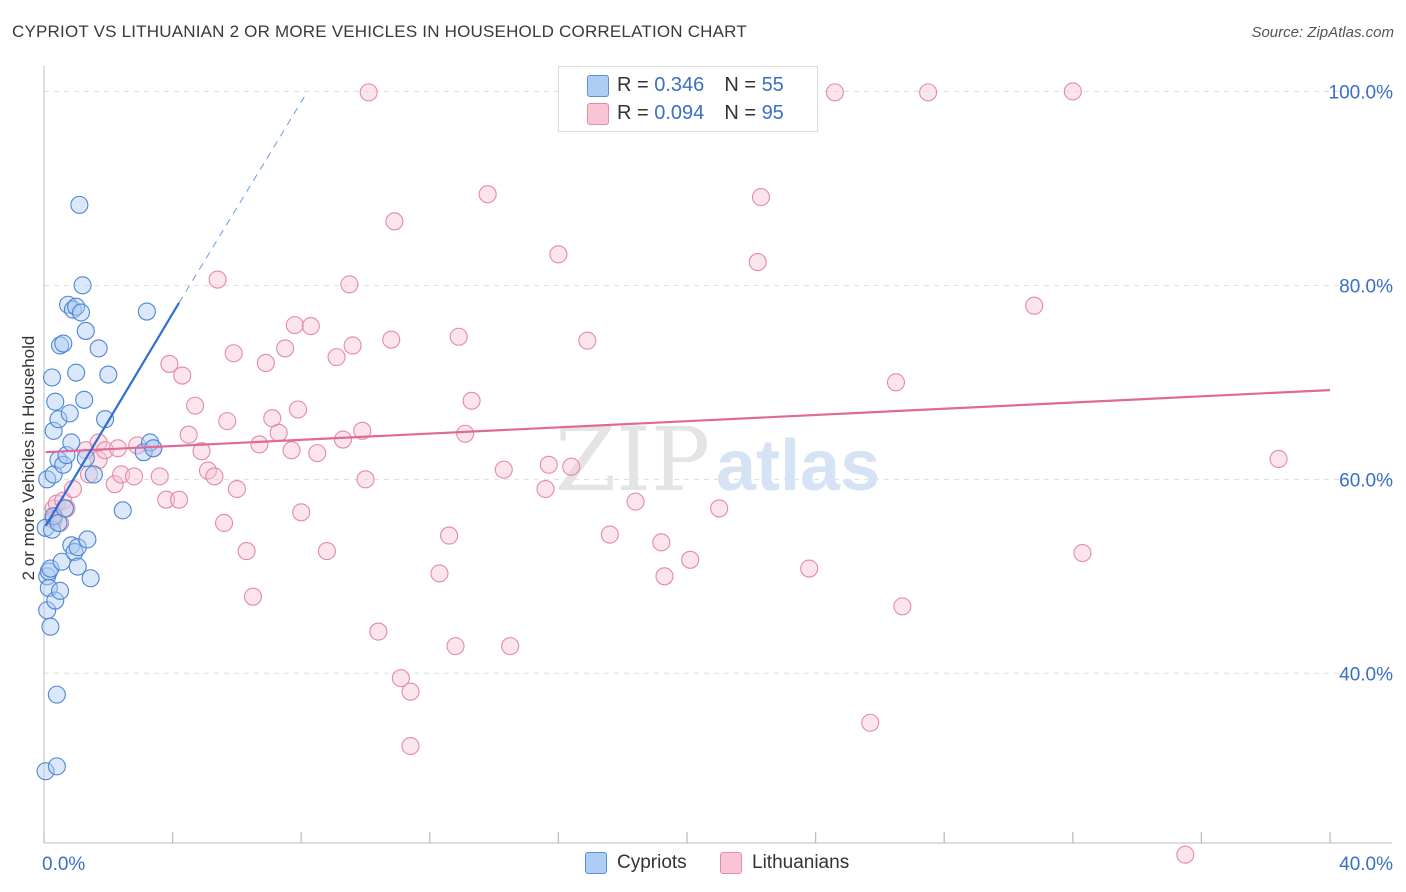  What do you see at coordinates (700, 85) in the screenshot?
I see `cypriot-legend-row: R = 0.346 N = 55` at bounding box center [700, 85].